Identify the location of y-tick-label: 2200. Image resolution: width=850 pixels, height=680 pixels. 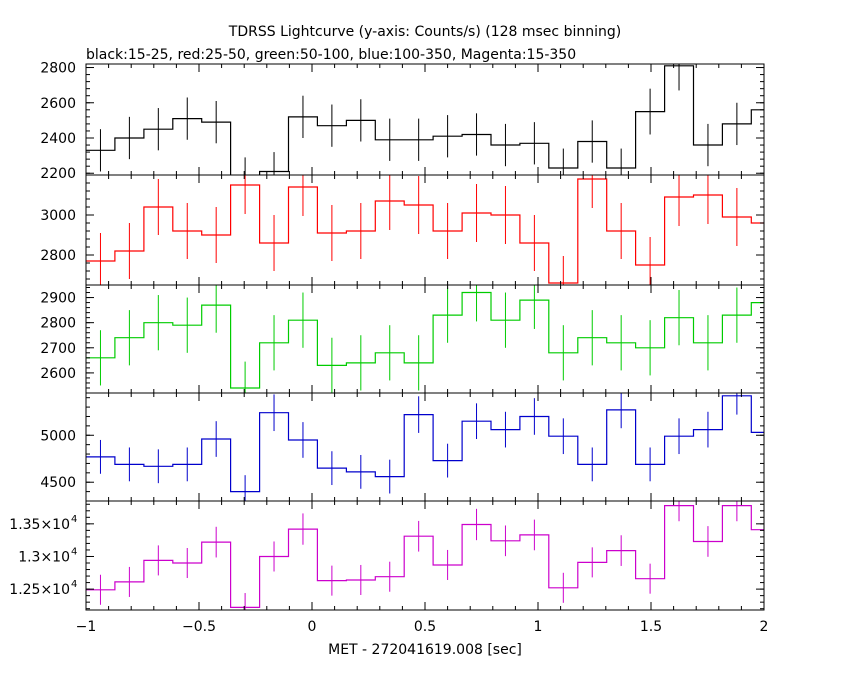
(58, 174).